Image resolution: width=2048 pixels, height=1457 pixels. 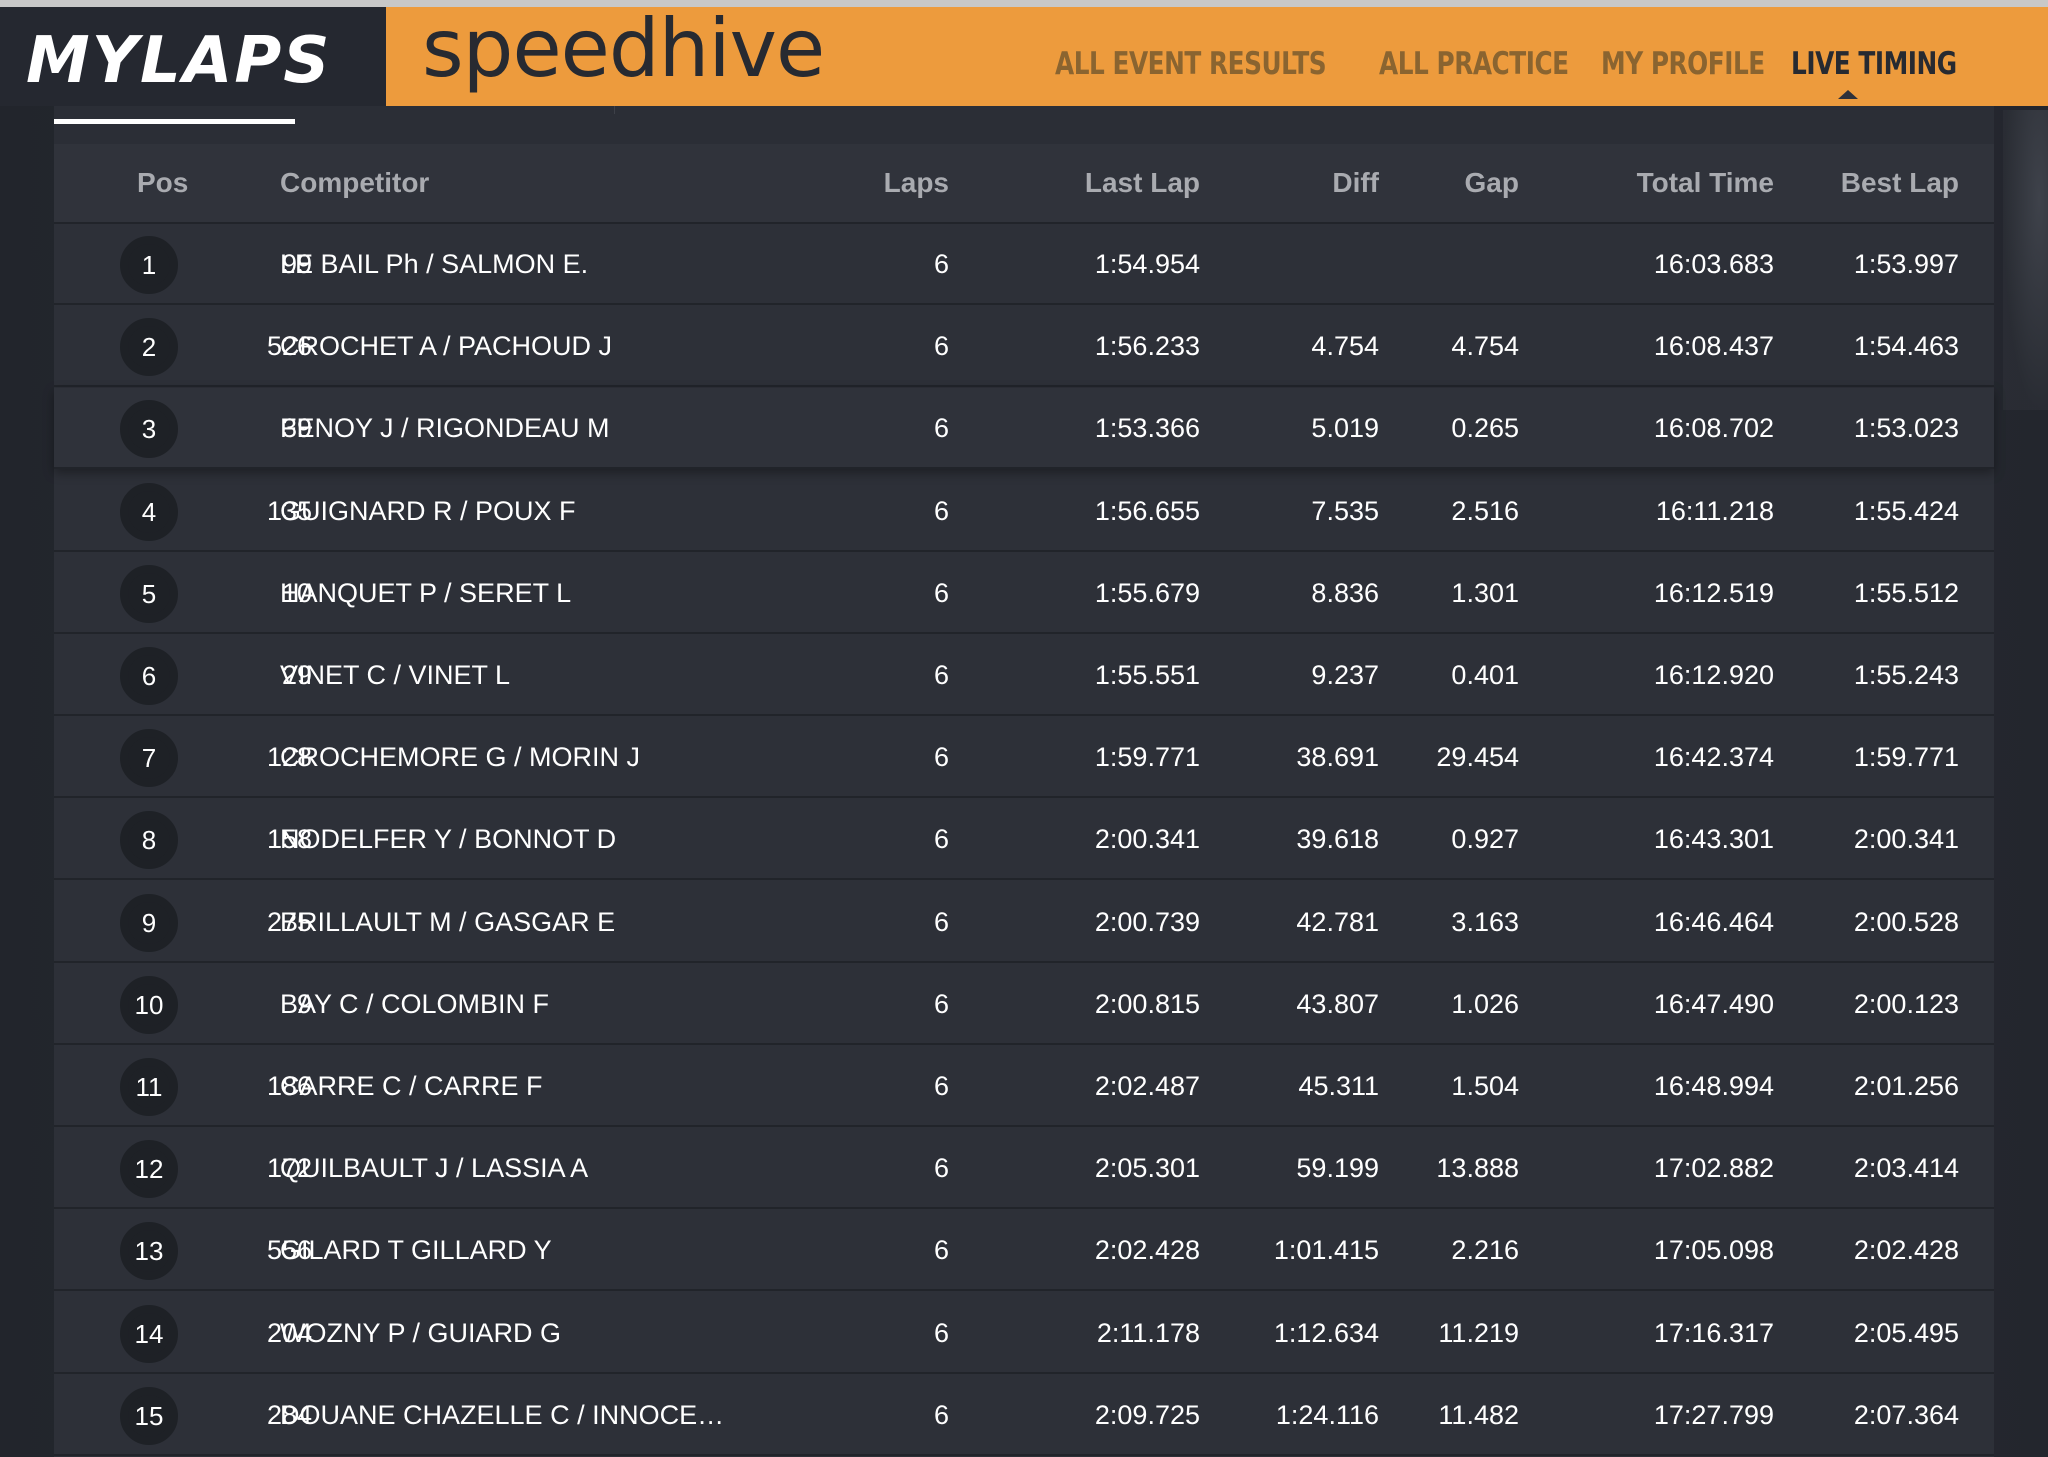 I want to click on competitor-name: BRILLAULT M / GASGAR E, so click(x=448, y=921).